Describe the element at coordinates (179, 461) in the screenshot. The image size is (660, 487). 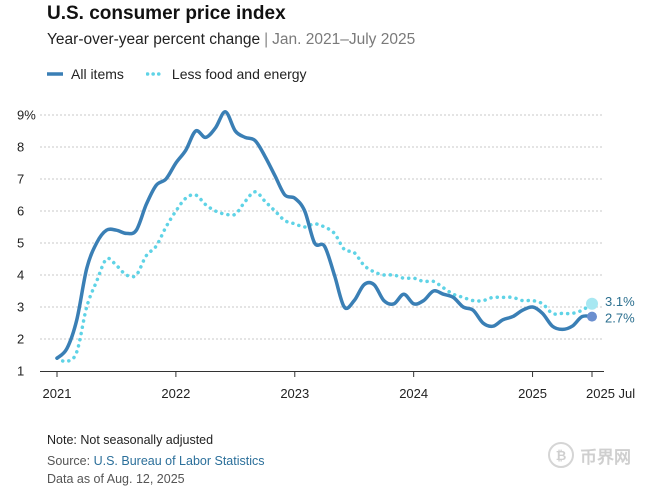
I see `source-link: U.S. Bureau of Labor Statistics` at that location.